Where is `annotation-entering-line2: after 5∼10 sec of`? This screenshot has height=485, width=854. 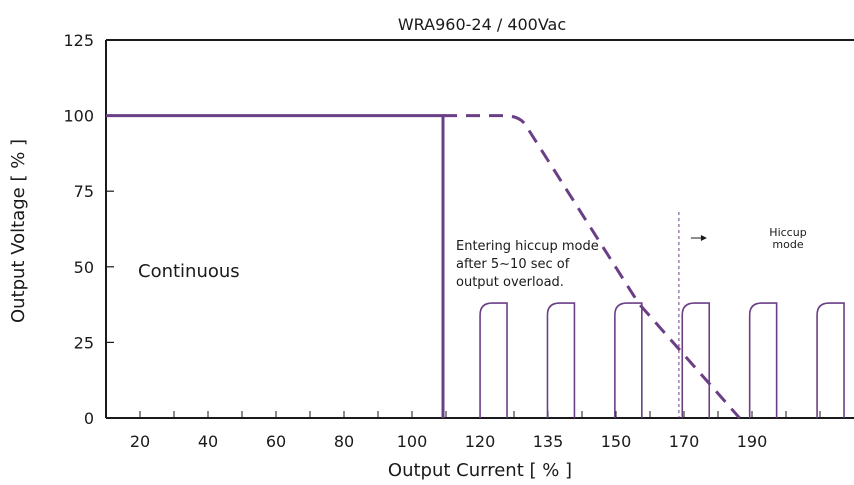
annotation-entering-line2: after 5∼10 sec of is located at coordinates (513, 264).